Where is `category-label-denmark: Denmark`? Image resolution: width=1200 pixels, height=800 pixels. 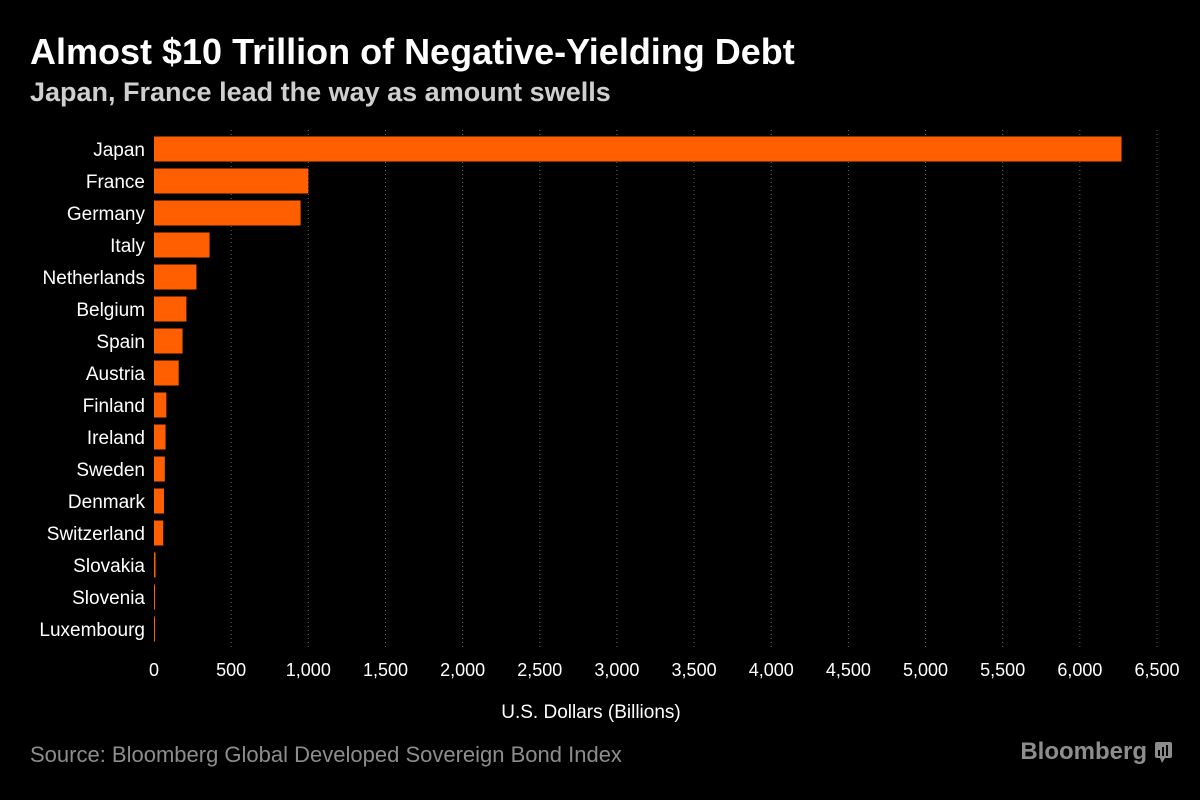
category-label-denmark: Denmark is located at coordinates (107, 502).